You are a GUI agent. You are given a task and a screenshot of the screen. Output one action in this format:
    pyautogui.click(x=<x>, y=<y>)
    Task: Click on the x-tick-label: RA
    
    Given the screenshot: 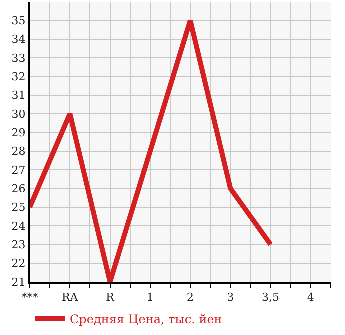 What is the action you would take?
    pyautogui.click(x=71, y=297)
    